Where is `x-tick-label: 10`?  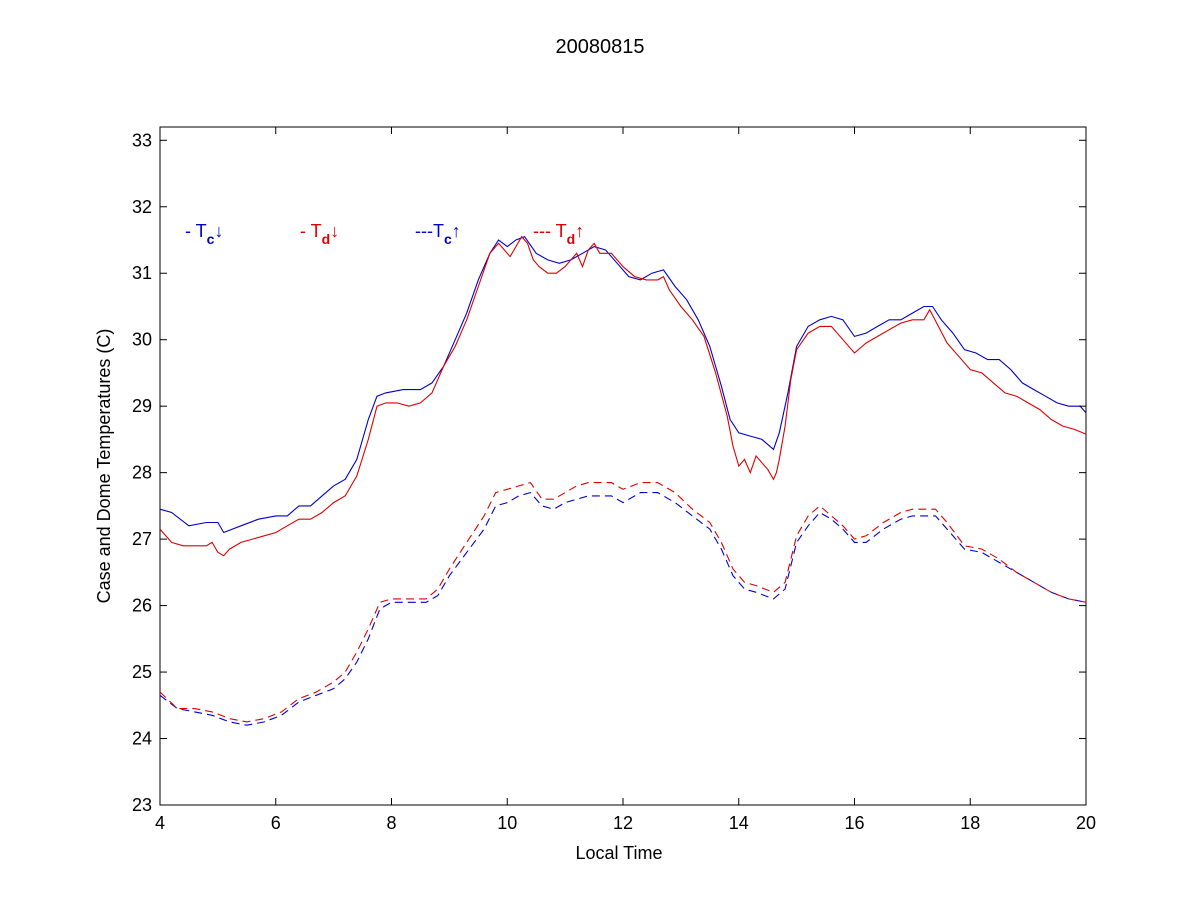 x-tick-label: 10 is located at coordinates (507, 823).